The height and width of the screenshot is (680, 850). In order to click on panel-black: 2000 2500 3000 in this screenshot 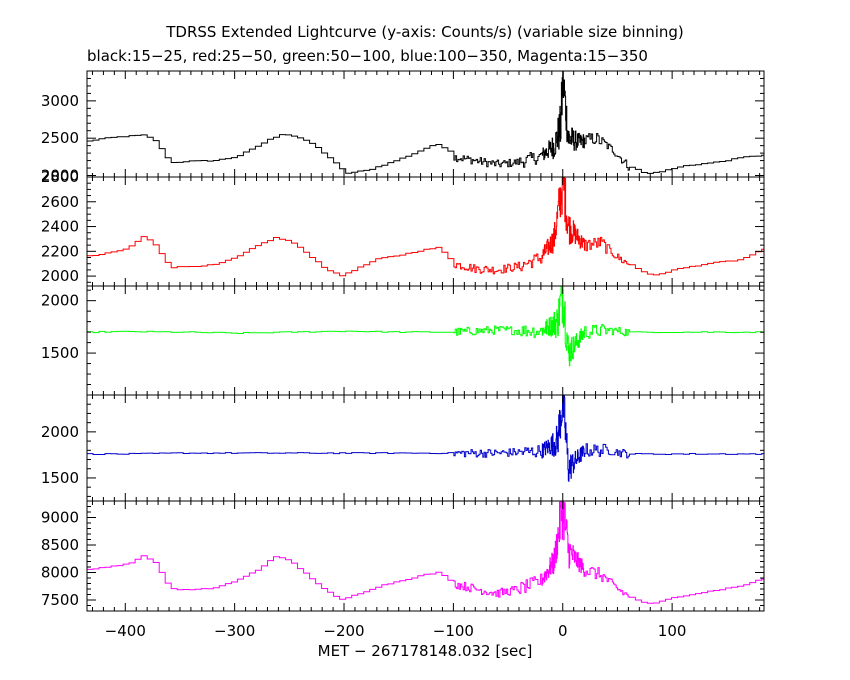, I will do `click(403, 127)`.